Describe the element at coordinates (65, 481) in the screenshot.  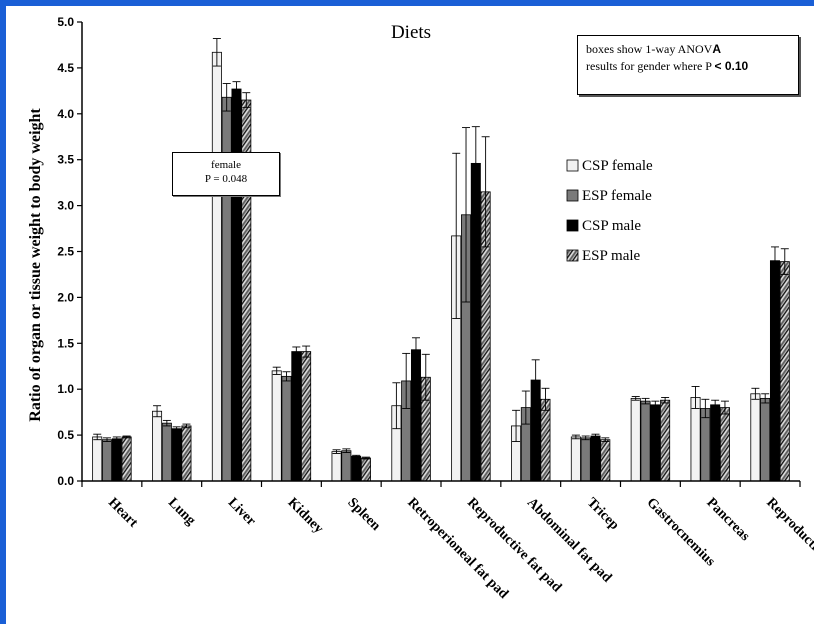
I see `y-tick-label: 0.0` at that location.